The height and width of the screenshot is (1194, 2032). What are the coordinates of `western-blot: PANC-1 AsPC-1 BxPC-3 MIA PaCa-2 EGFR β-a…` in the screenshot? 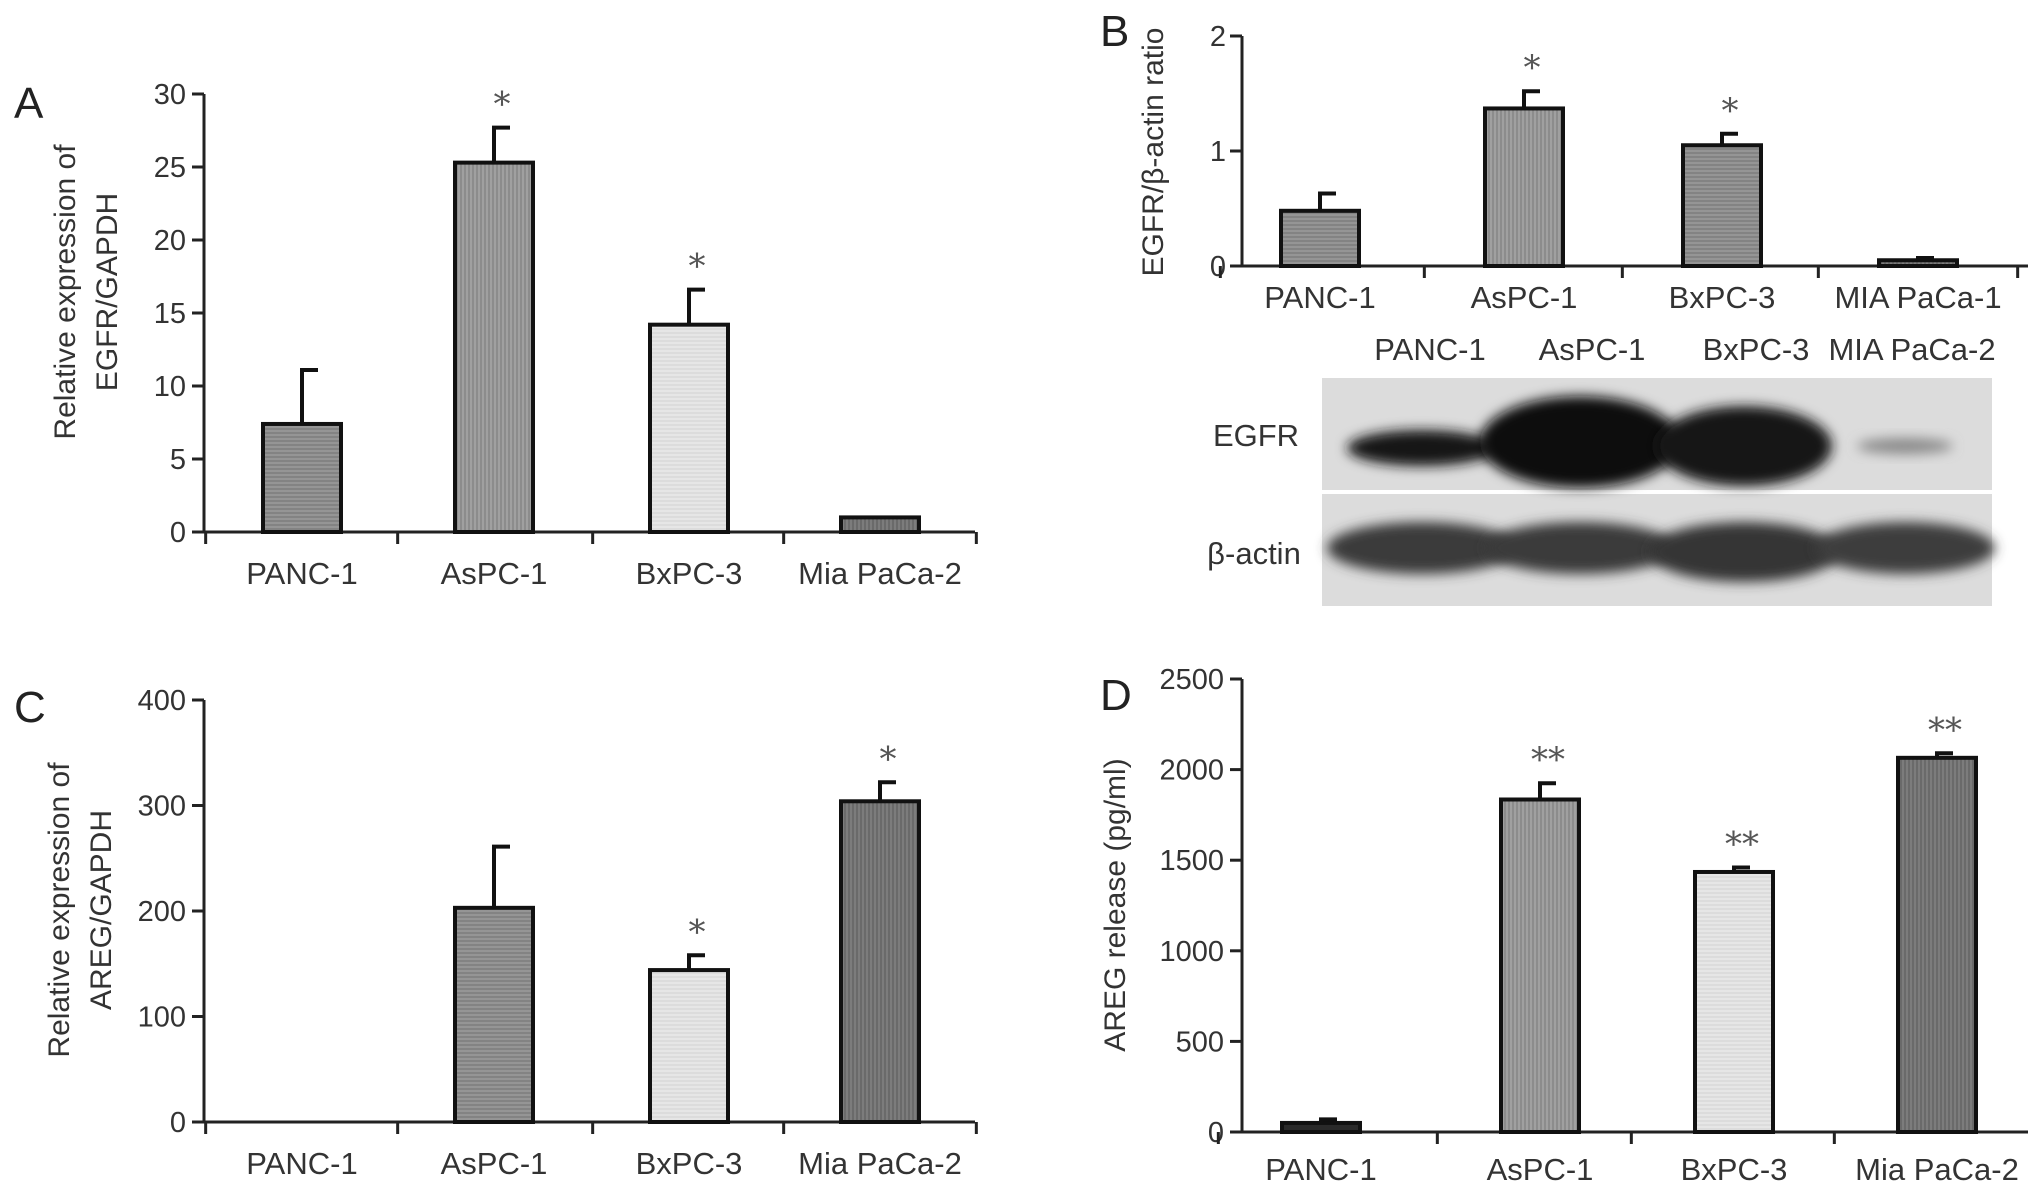 It's located at (1601, 469).